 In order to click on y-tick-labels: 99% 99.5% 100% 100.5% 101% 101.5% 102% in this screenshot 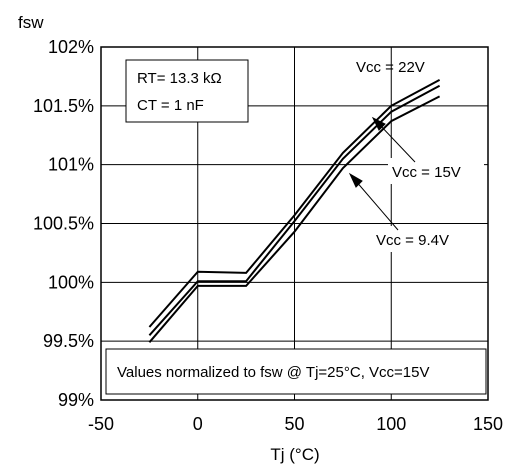, I will do `click(63, 223)`.